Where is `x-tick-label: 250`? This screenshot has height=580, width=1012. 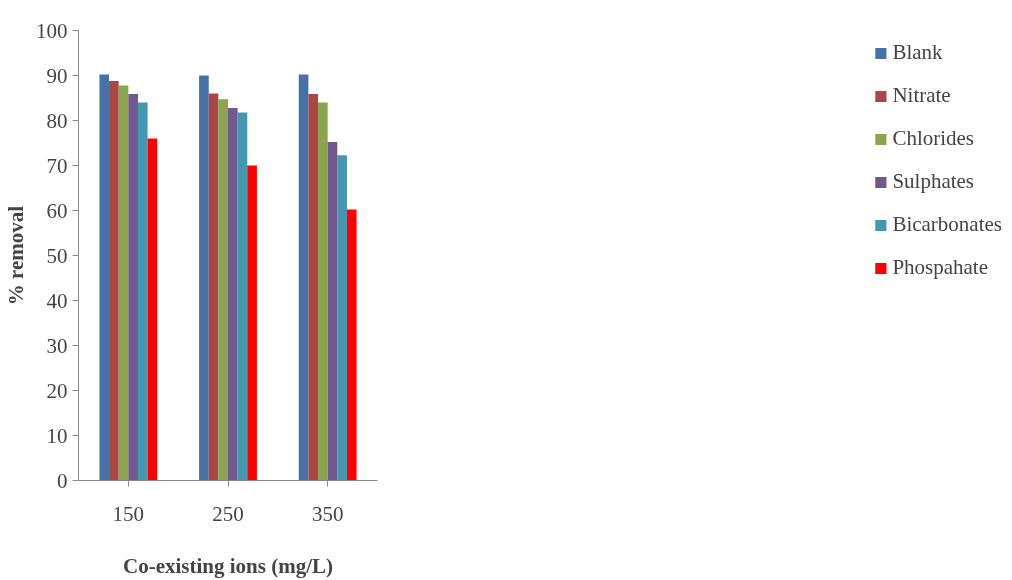
x-tick-label: 250 is located at coordinates (228, 513).